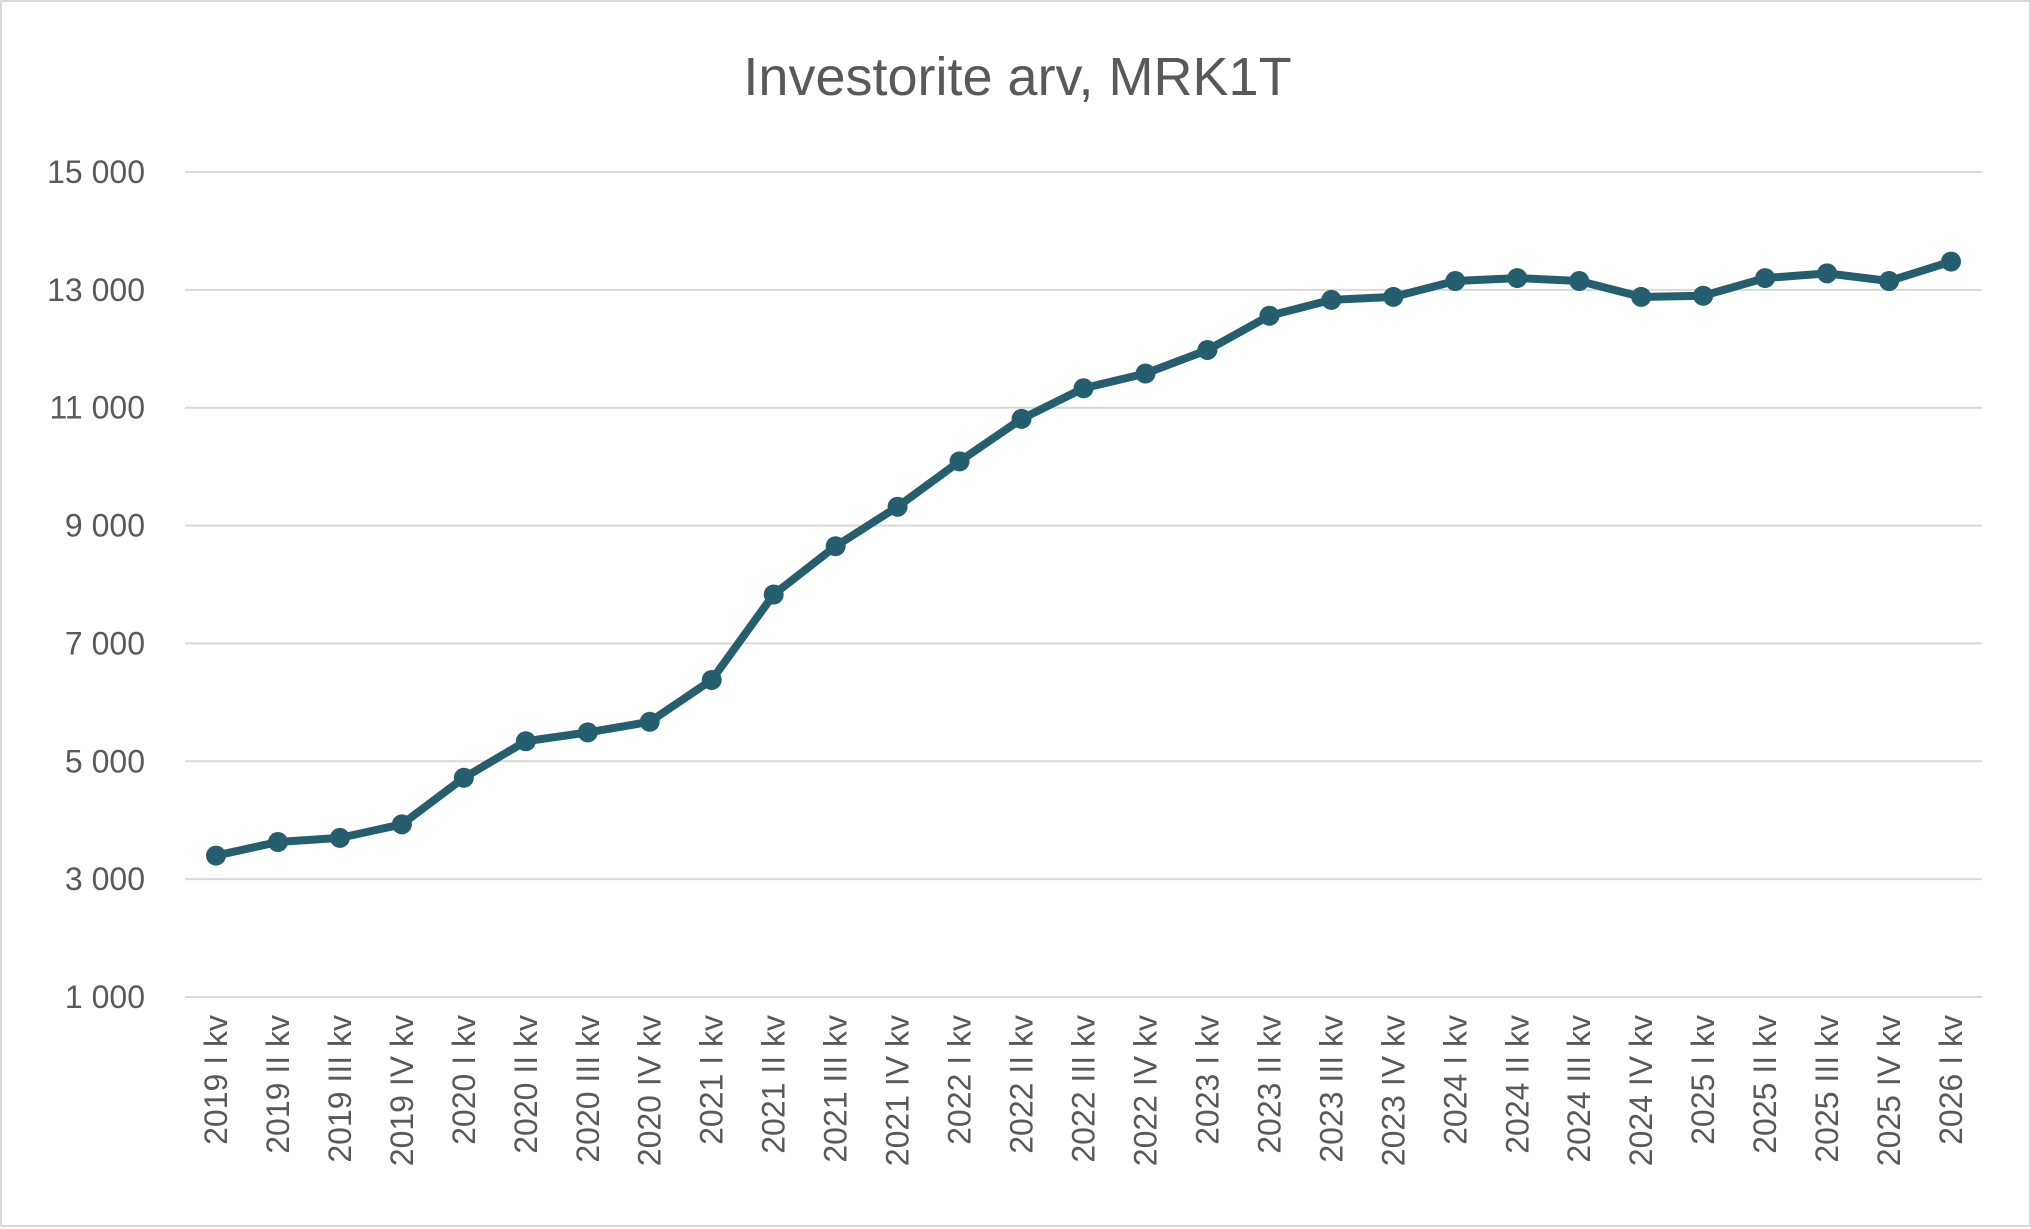  Describe the element at coordinates (96, 172) in the screenshot. I see `y-tick-label: 15 000` at that location.